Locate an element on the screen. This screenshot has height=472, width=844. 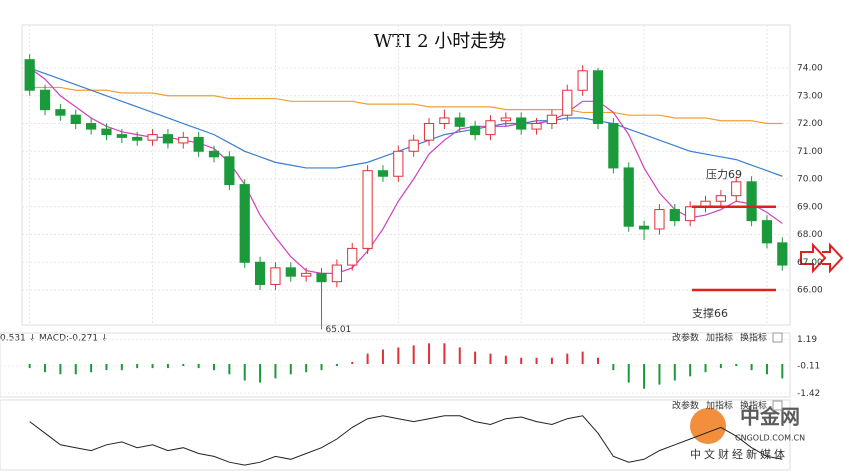
macd-button: 换指标 is located at coordinates (753, 338).